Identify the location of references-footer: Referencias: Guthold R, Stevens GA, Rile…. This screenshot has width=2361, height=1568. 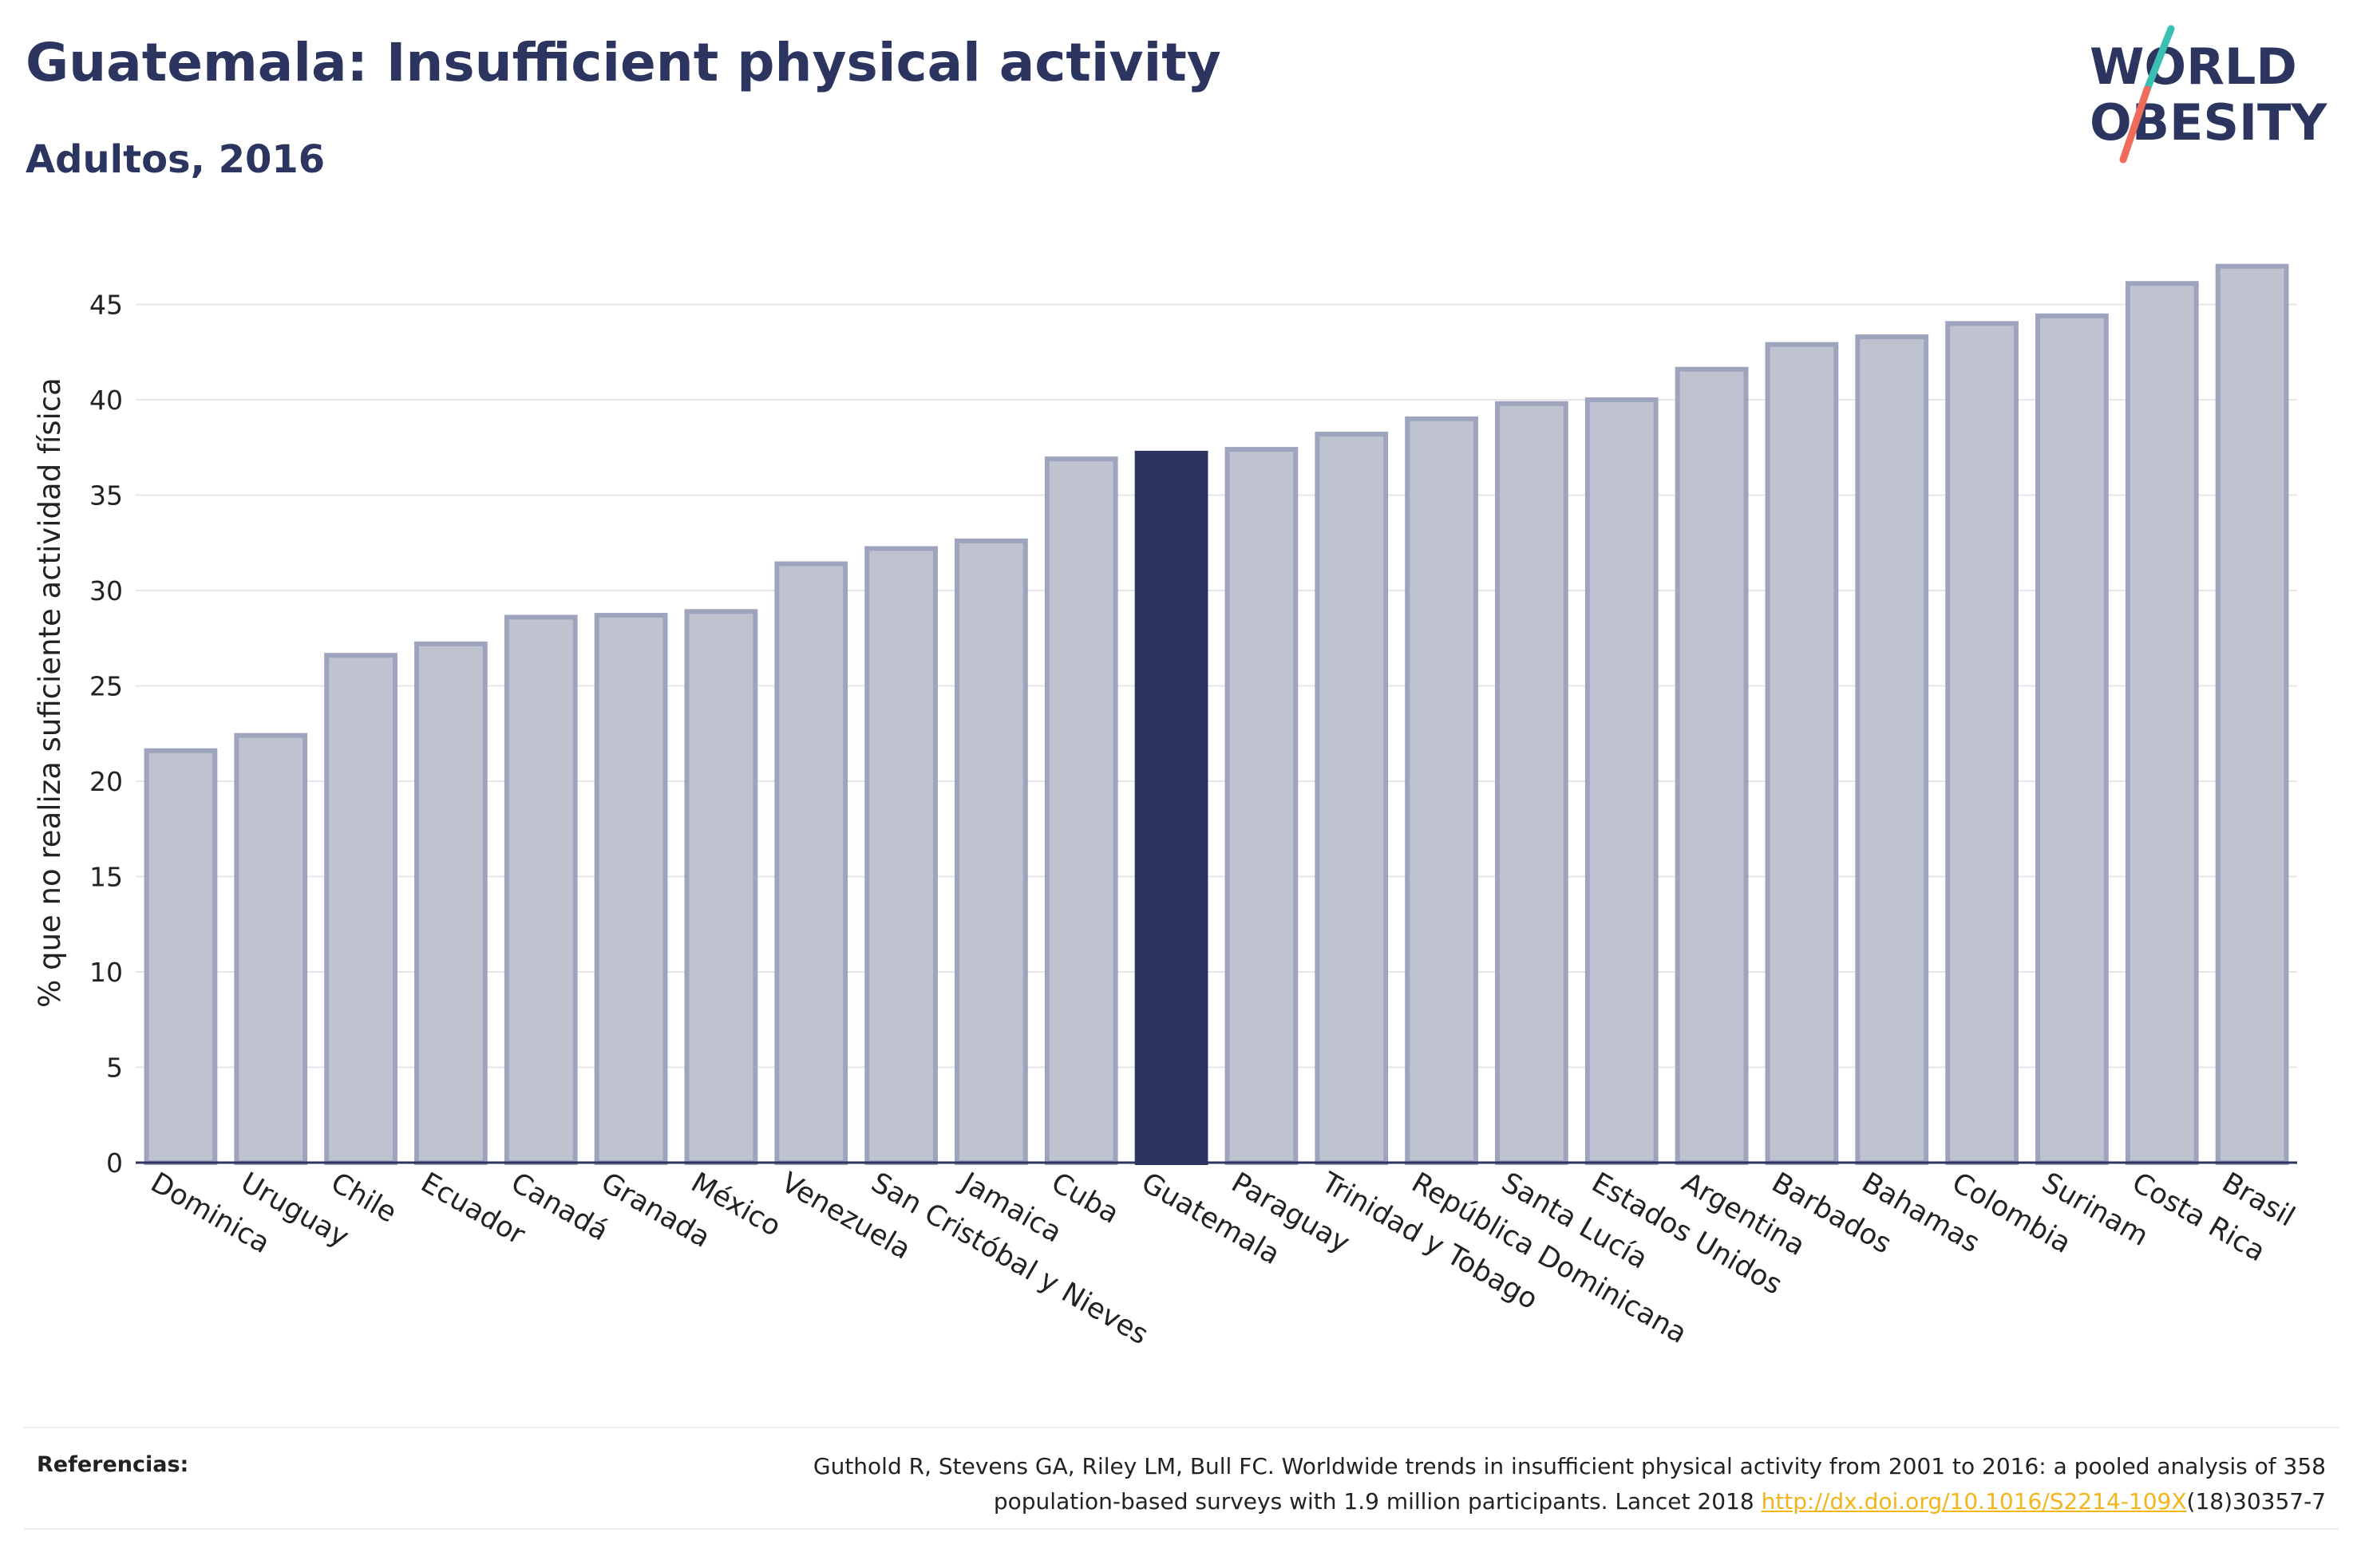
(1181, 1478).